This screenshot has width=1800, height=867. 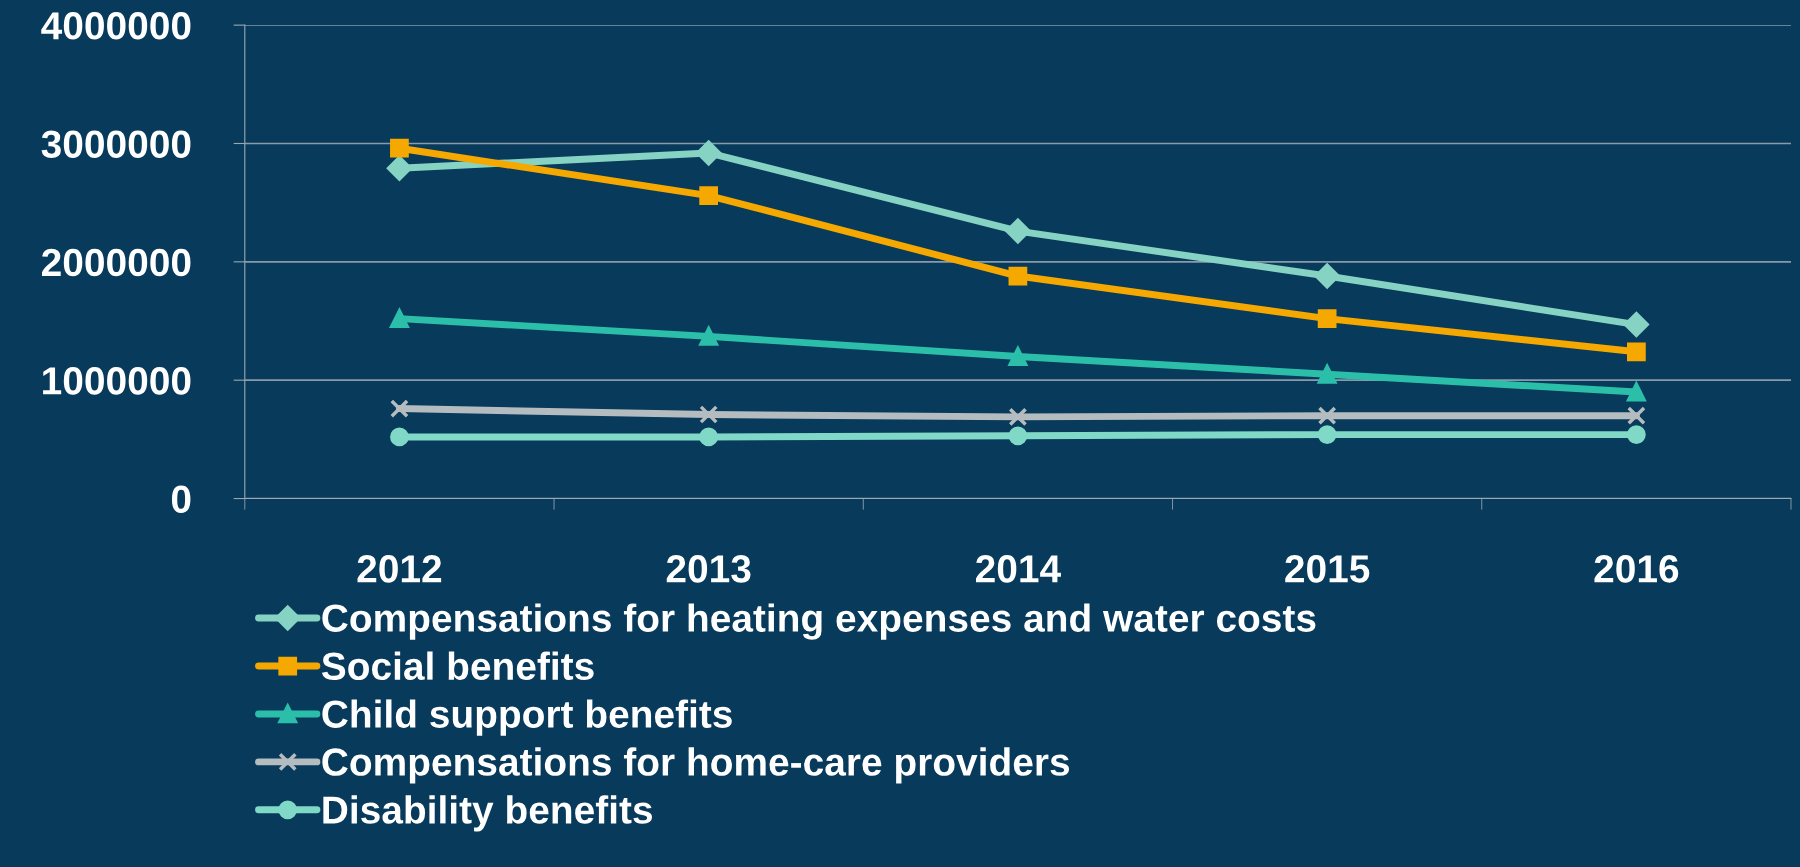 What do you see at coordinates (1636, 569) in the screenshot?
I see `x-tick-label: 2016` at bounding box center [1636, 569].